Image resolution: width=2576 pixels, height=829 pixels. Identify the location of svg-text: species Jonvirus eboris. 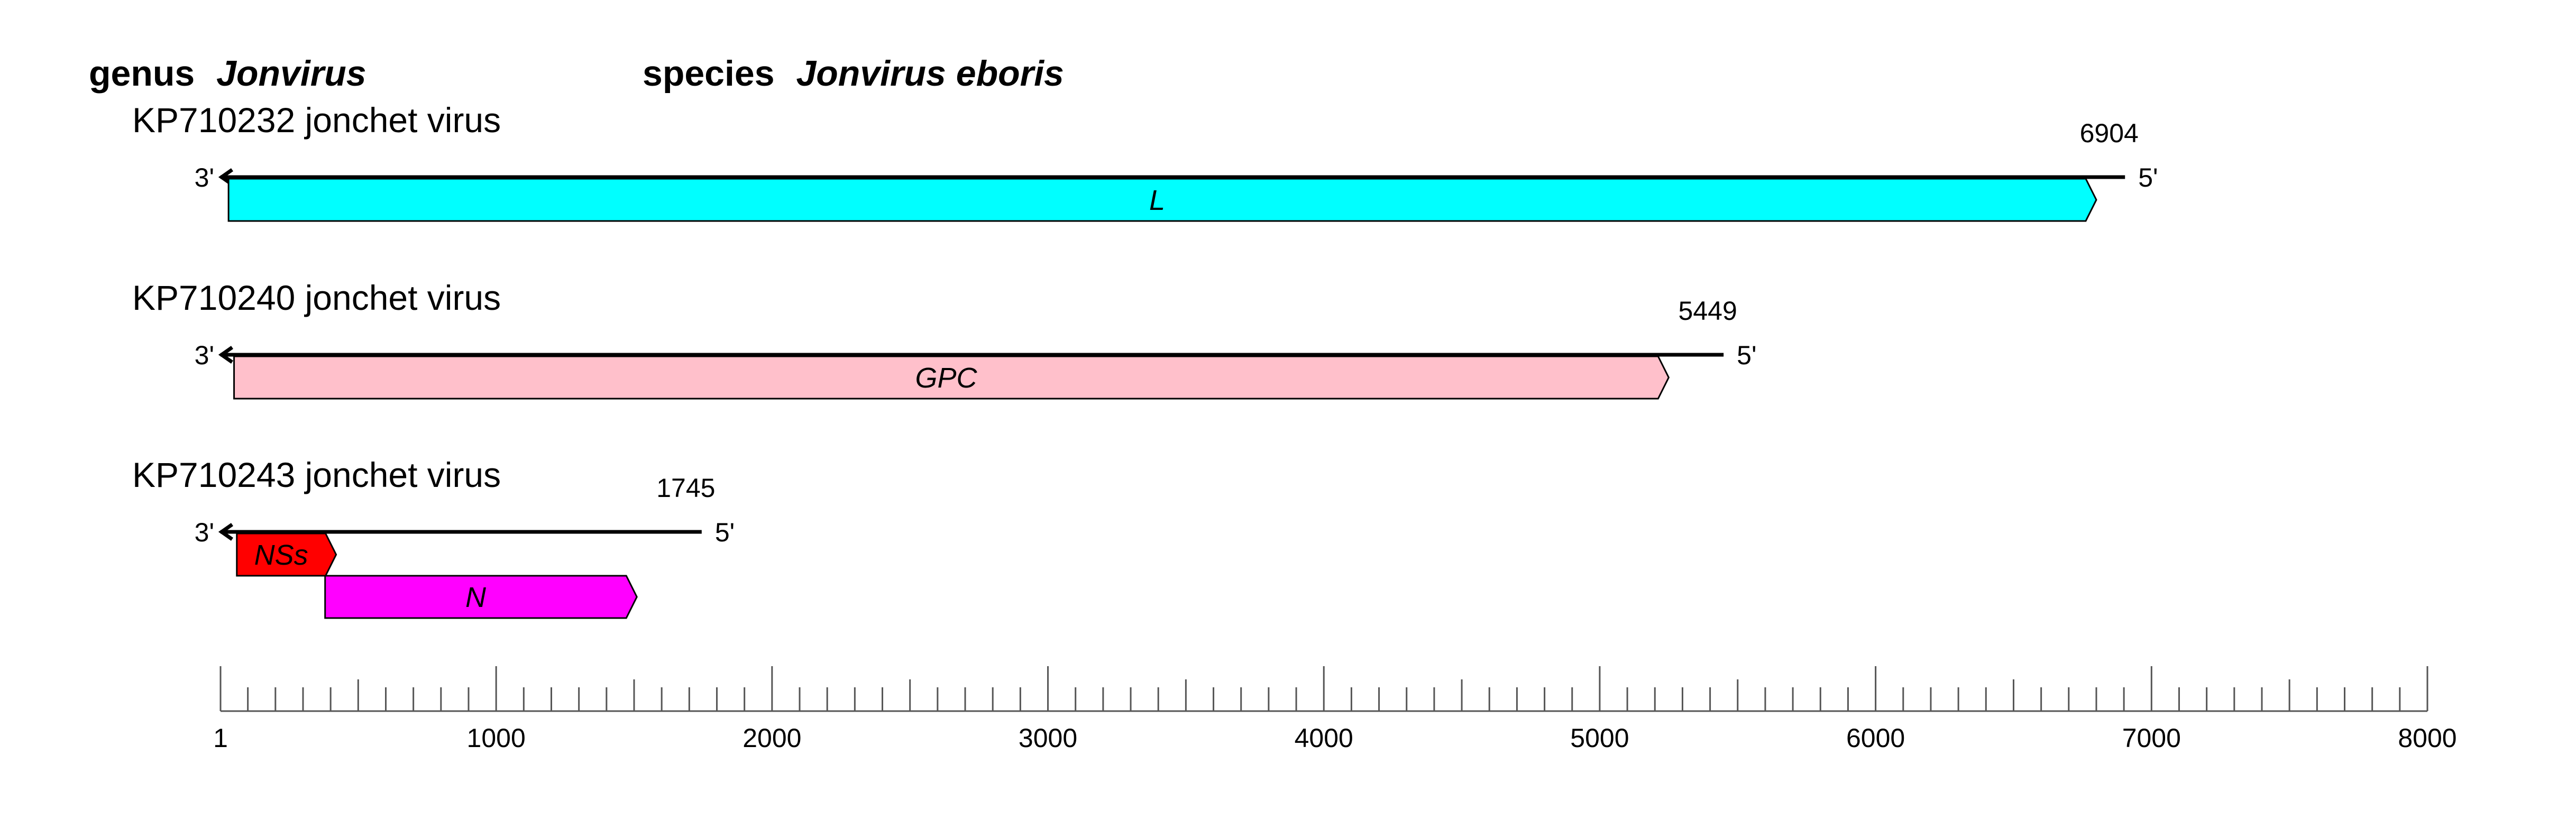
(854, 74).